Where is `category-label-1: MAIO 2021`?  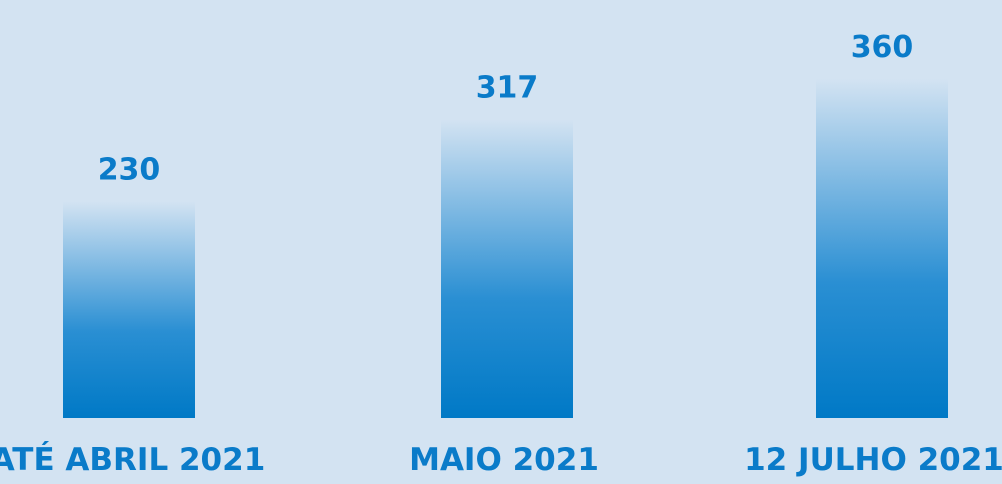
category-label-1: MAIO 2021 is located at coordinates (504, 460).